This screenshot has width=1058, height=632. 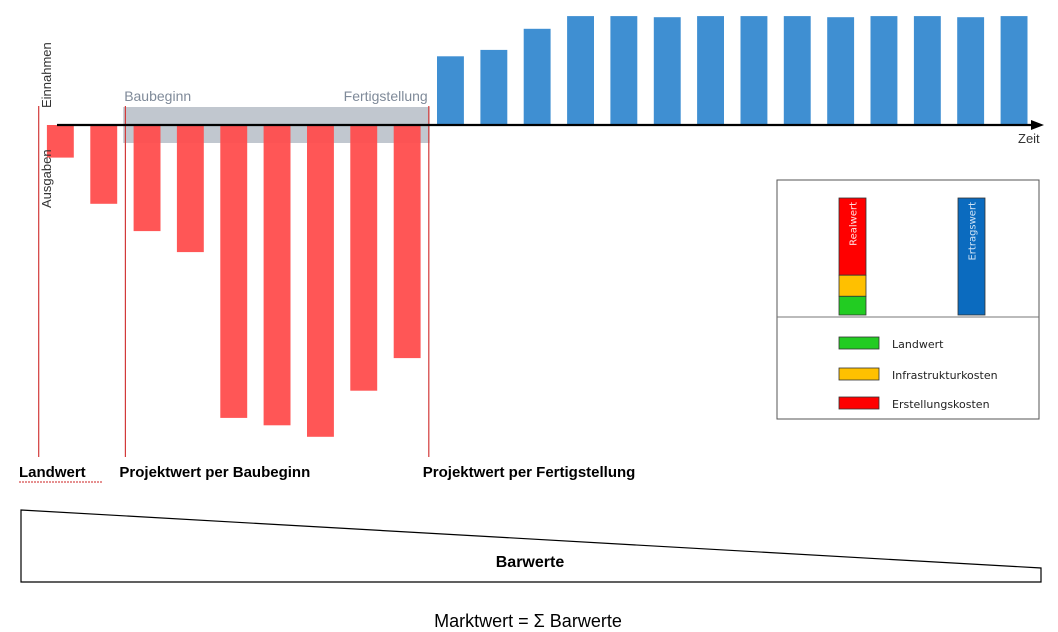 What do you see at coordinates (52, 472) in the screenshot?
I see `marker-label-1: Landwert` at bounding box center [52, 472].